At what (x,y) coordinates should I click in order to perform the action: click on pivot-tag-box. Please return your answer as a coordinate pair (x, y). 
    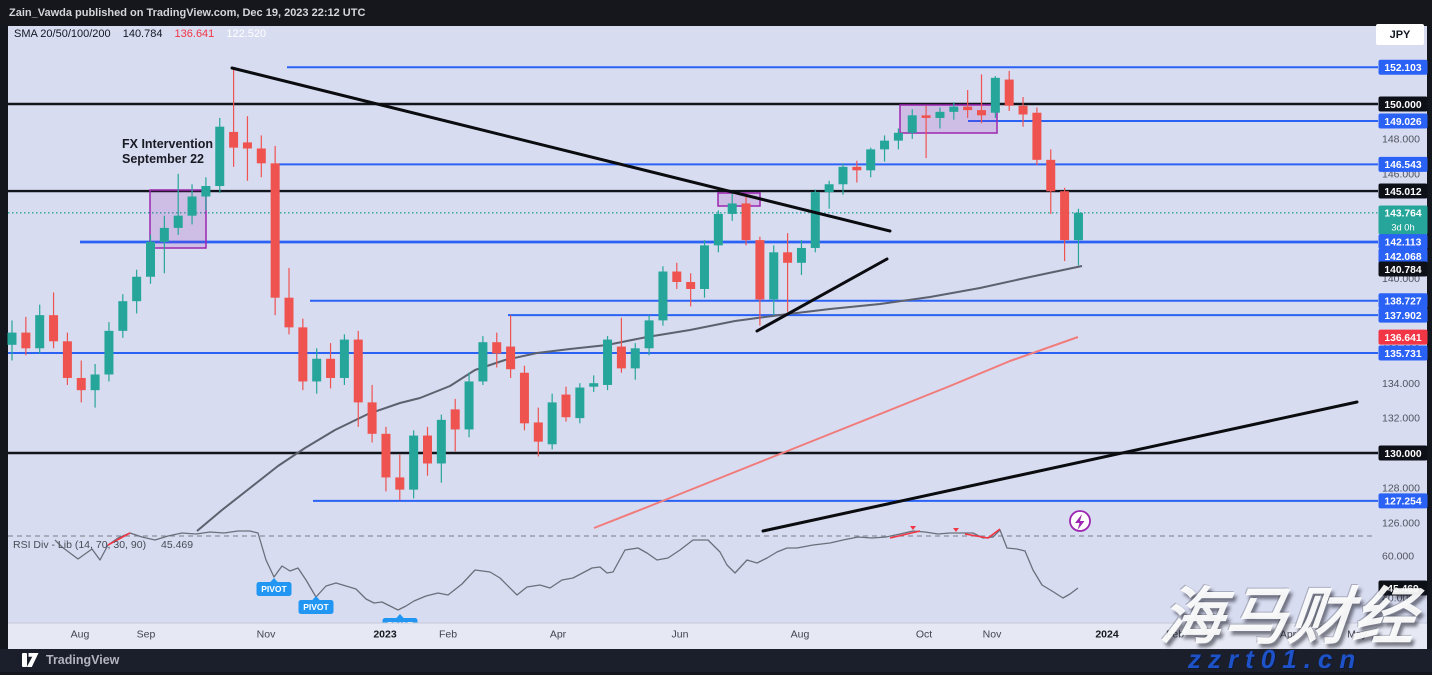
    Looking at the image, I should click on (316, 607).